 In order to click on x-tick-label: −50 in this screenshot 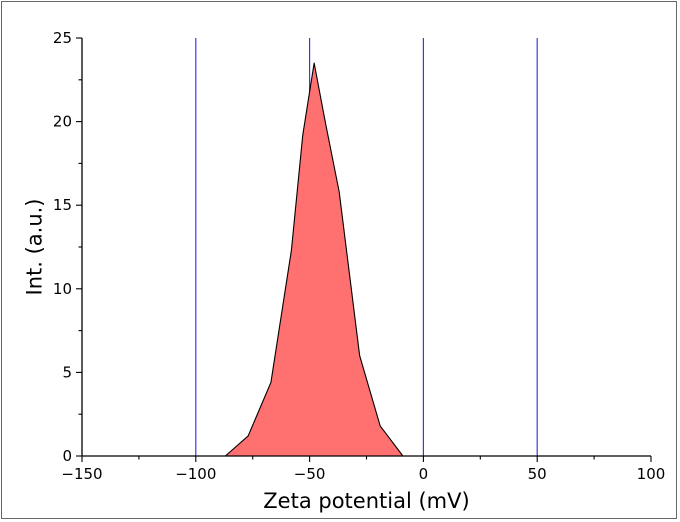, I will do `click(310, 474)`.